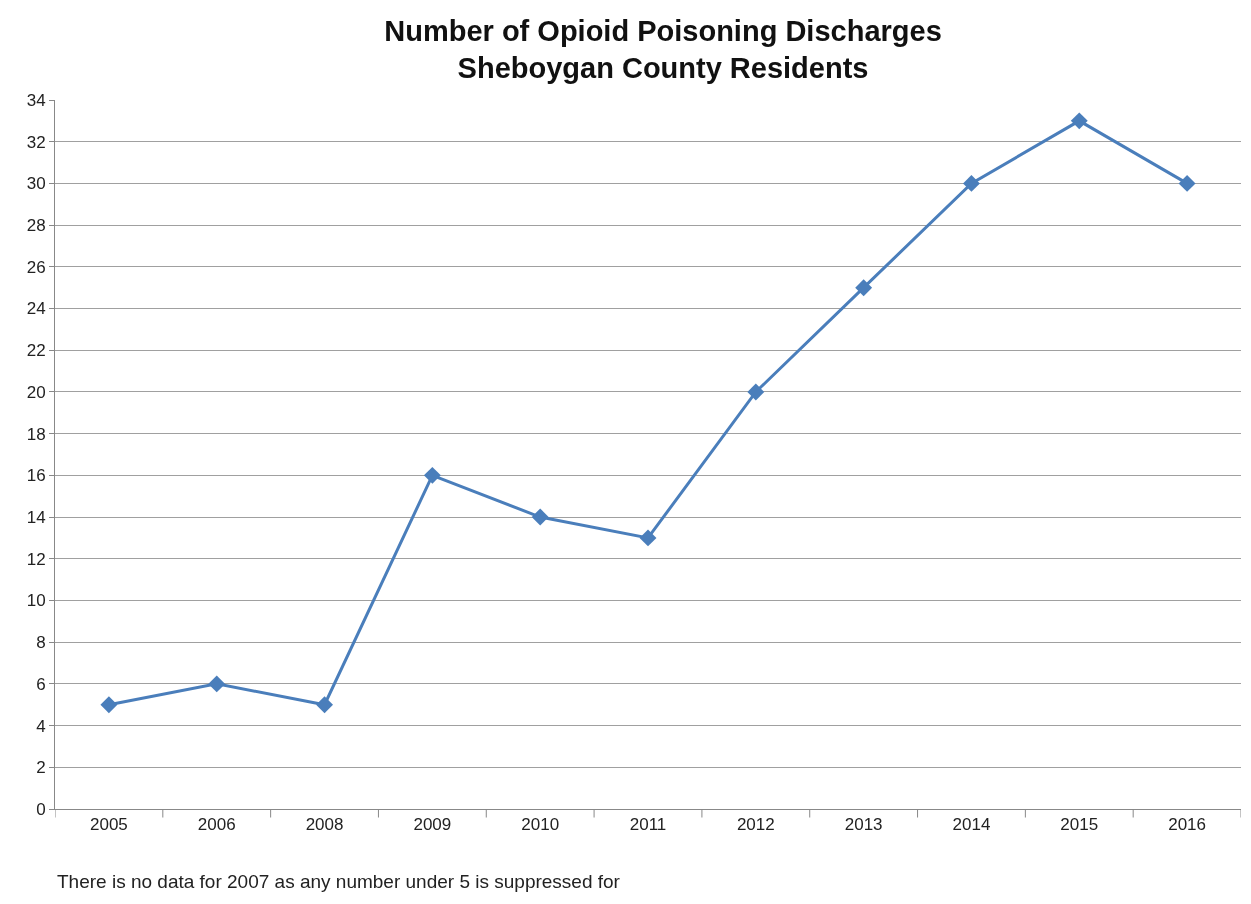  What do you see at coordinates (36, 351) in the screenshot?
I see `y-tick-label: 22` at bounding box center [36, 351].